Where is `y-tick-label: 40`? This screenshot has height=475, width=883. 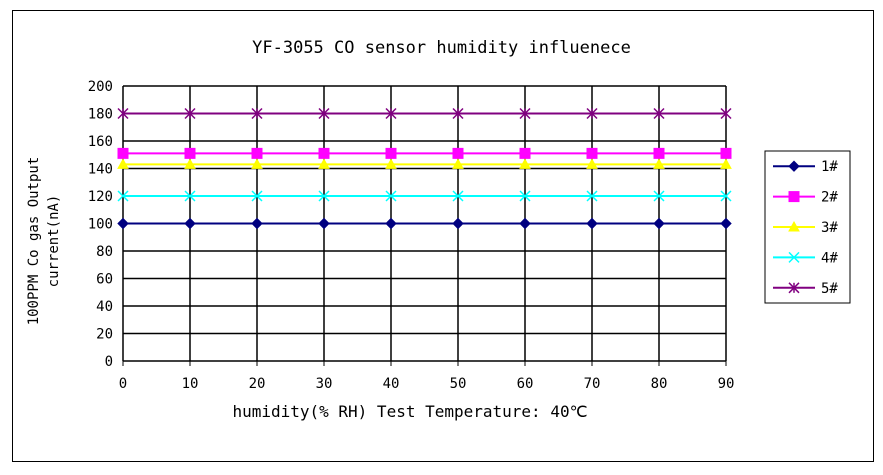 y-tick-label: 40 is located at coordinates (104, 307).